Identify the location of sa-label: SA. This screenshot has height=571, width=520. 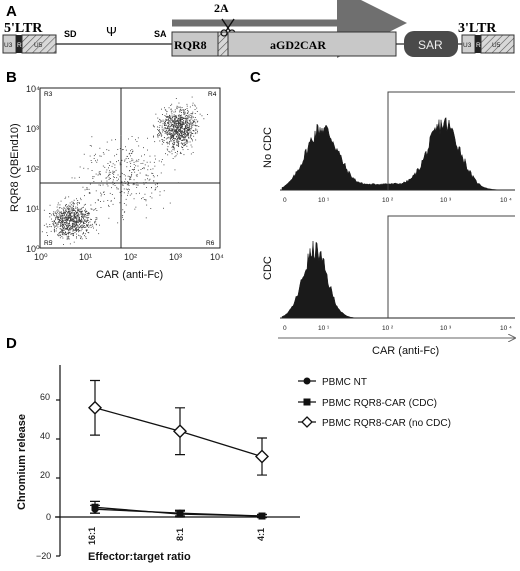
(160, 34).